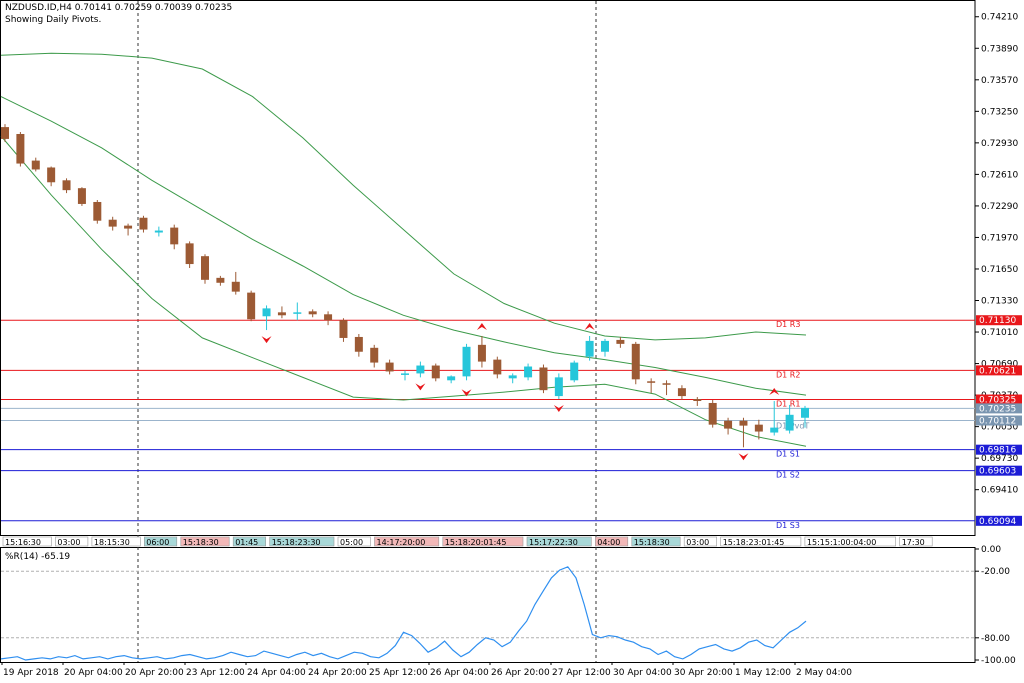 The height and width of the screenshot is (683, 1024). I want to click on pivot-line-label: D1 S3, so click(788, 525).